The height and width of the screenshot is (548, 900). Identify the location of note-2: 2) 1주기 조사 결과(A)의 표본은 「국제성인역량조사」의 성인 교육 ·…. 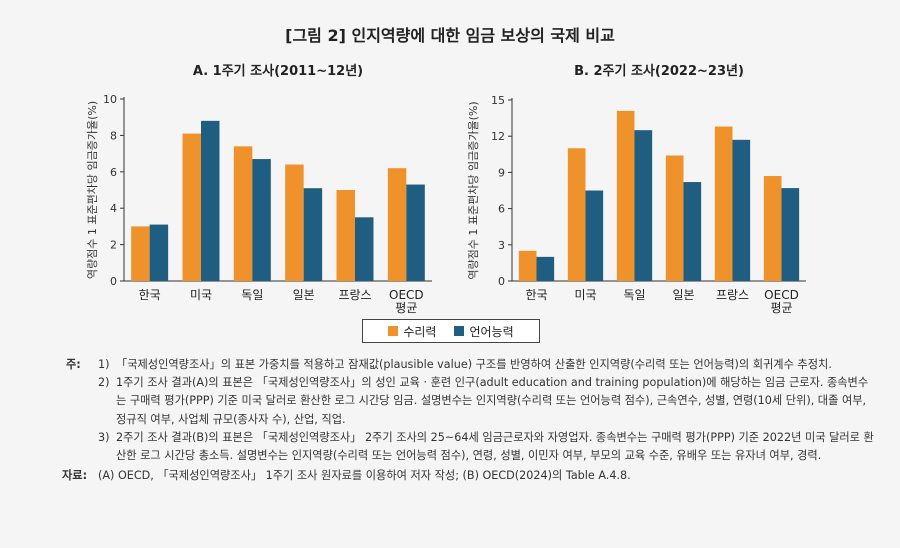
(487, 401).